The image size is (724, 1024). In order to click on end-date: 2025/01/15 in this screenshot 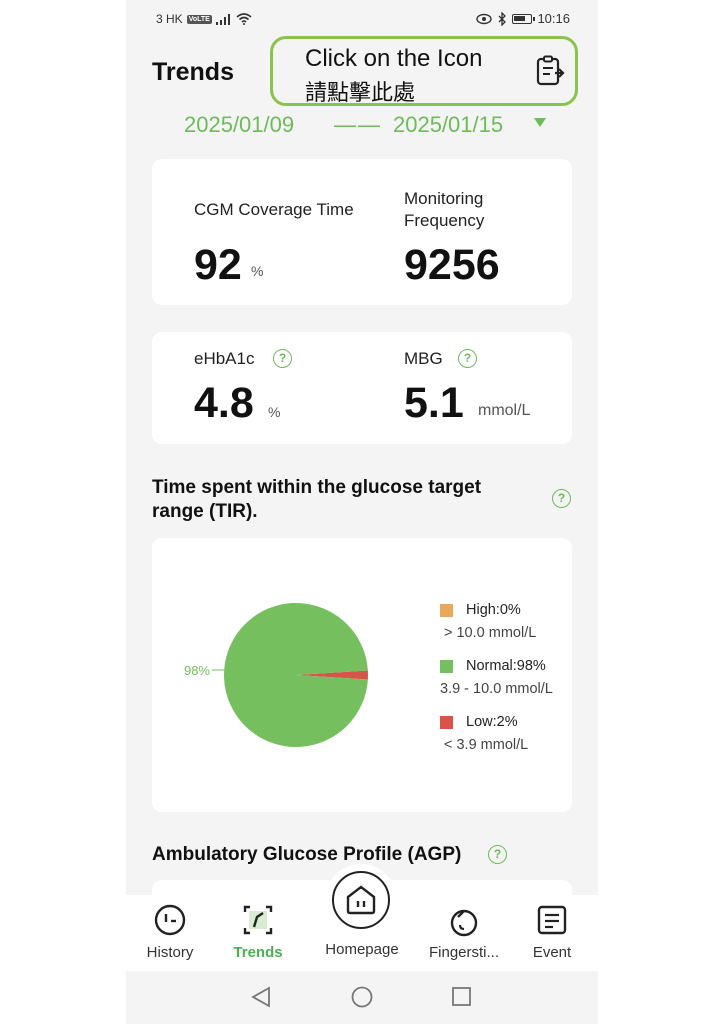, I will do `click(448, 124)`.